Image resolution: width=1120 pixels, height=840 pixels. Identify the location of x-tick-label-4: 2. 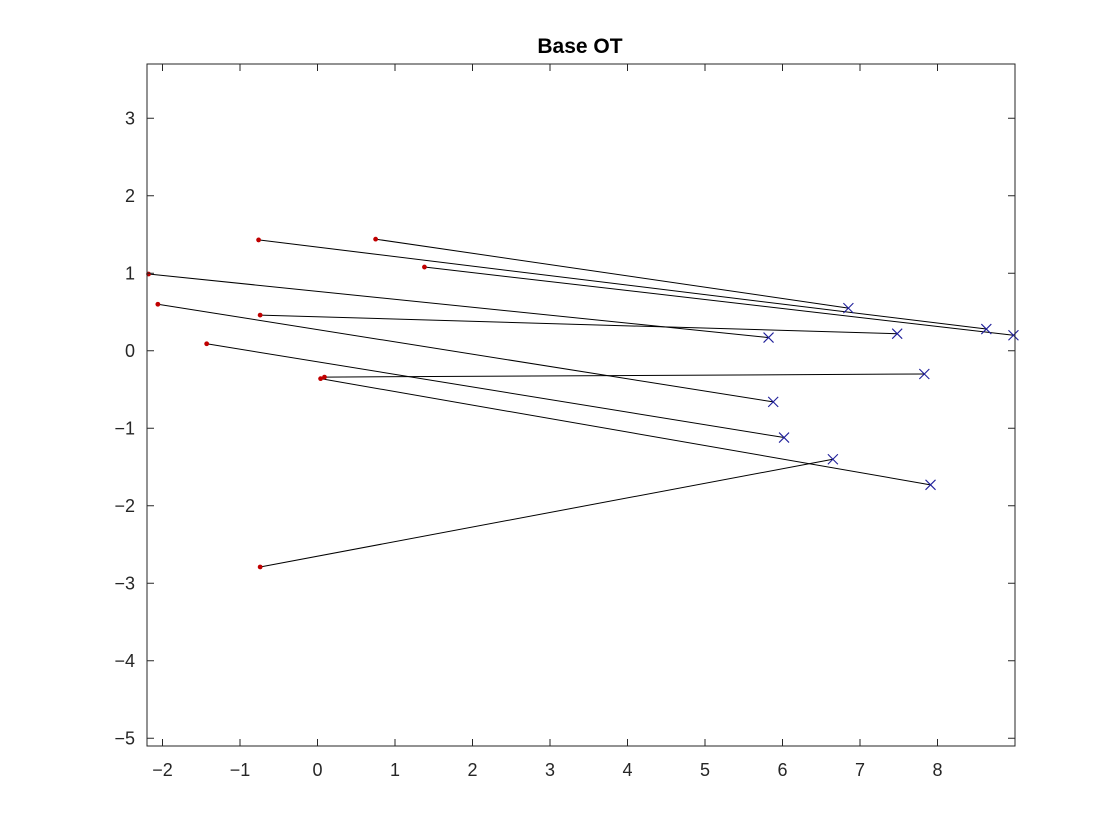
(472, 770).